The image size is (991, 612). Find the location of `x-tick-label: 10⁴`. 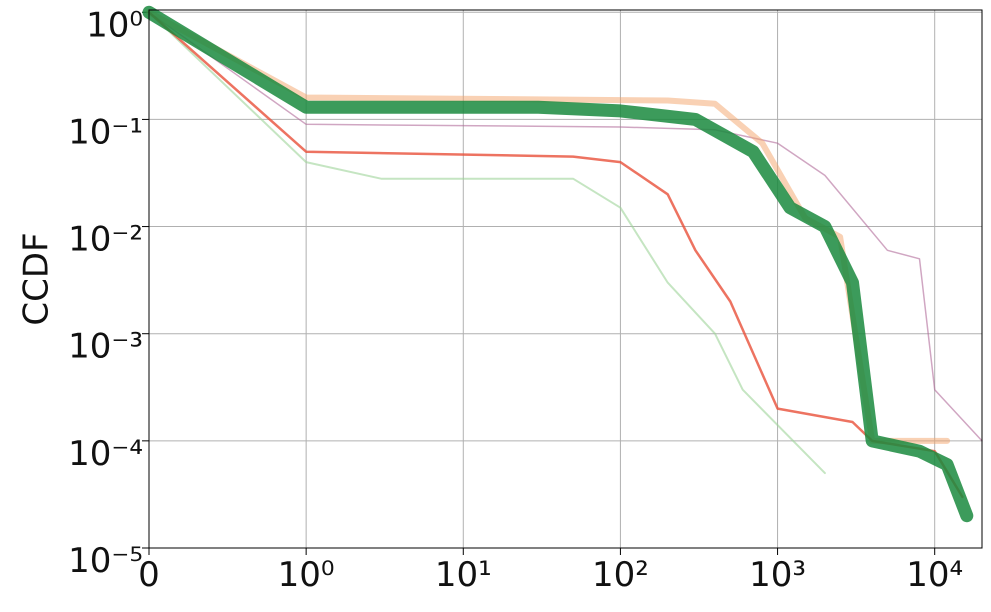

x-tick-label: 10⁴ is located at coordinates (934, 575).